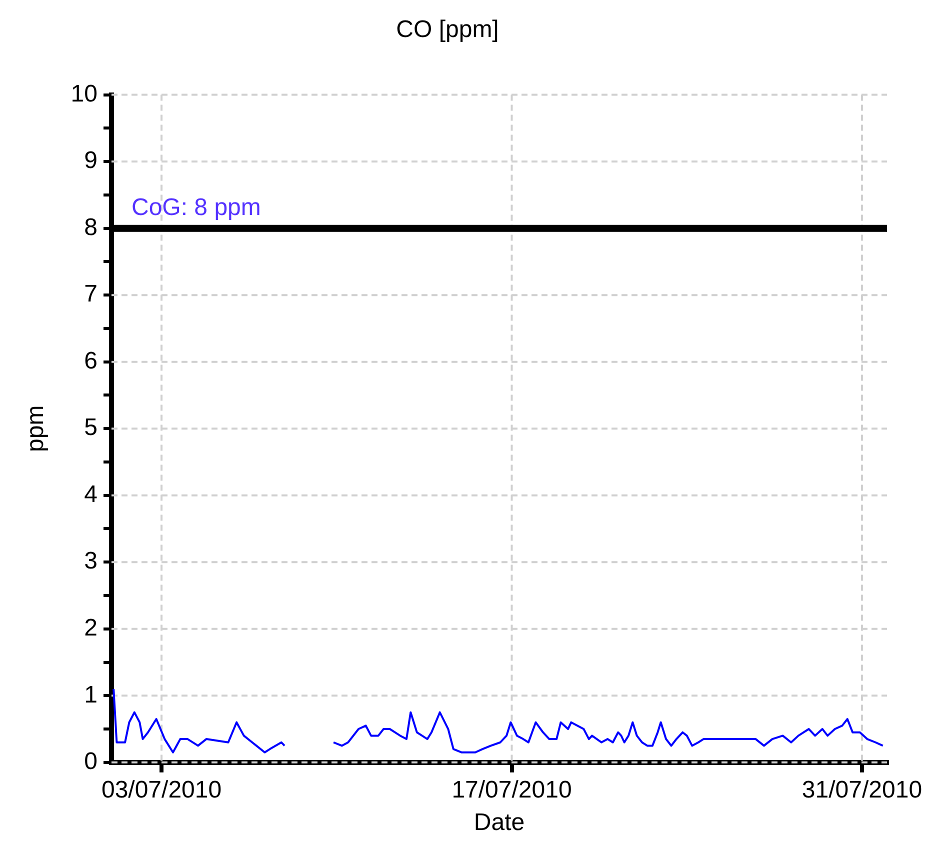 The height and width of the screenshot is (848, 947). What do you see at coordinates (512, 790) in the screenshot?
I see `x-tick-label: 17/07/2010` at bounding box center [512, 790].